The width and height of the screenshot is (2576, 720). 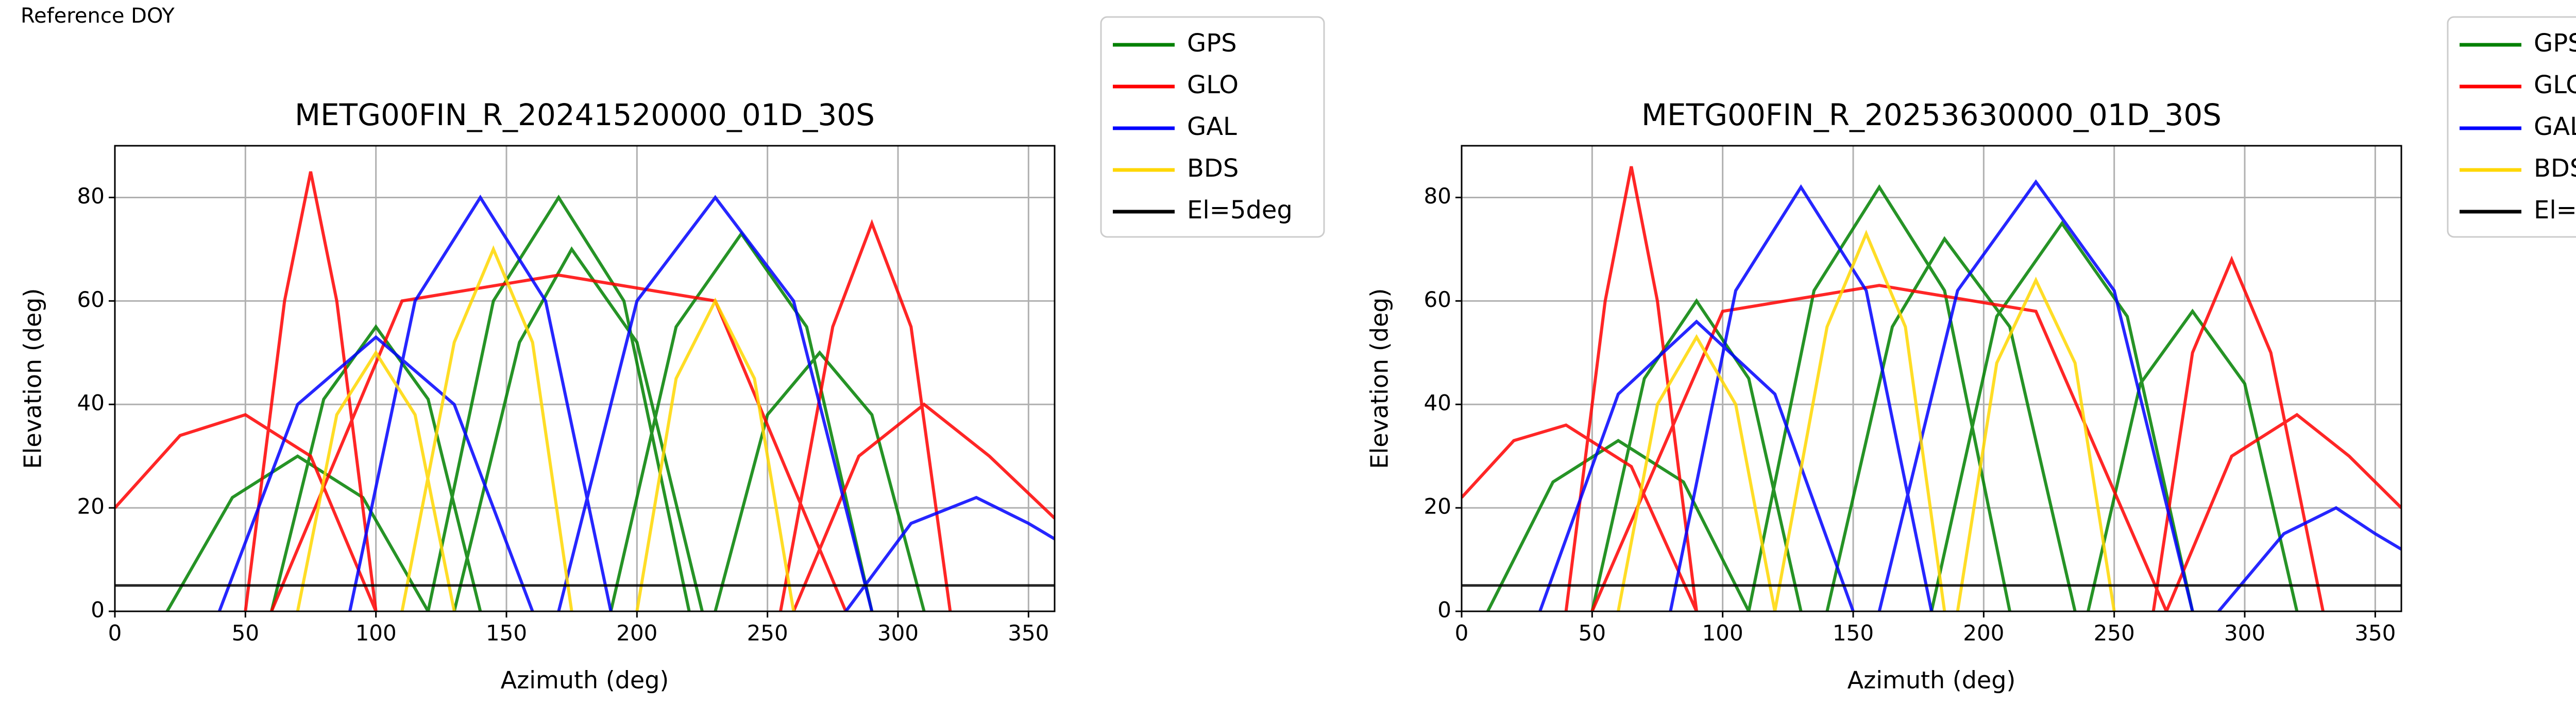 What do you see at coordinates (98, 16) in the screenshot?
I see `reference-label: Reference DOY` at bounding box center [98, 16].